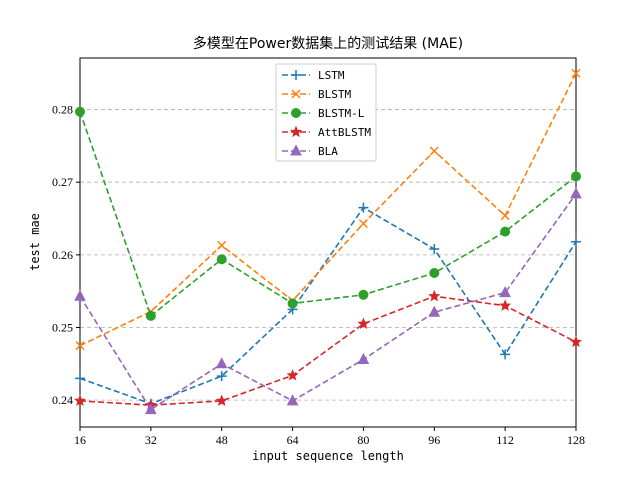  I want to click on x-tick-label-2: 48, so click(222, 440).